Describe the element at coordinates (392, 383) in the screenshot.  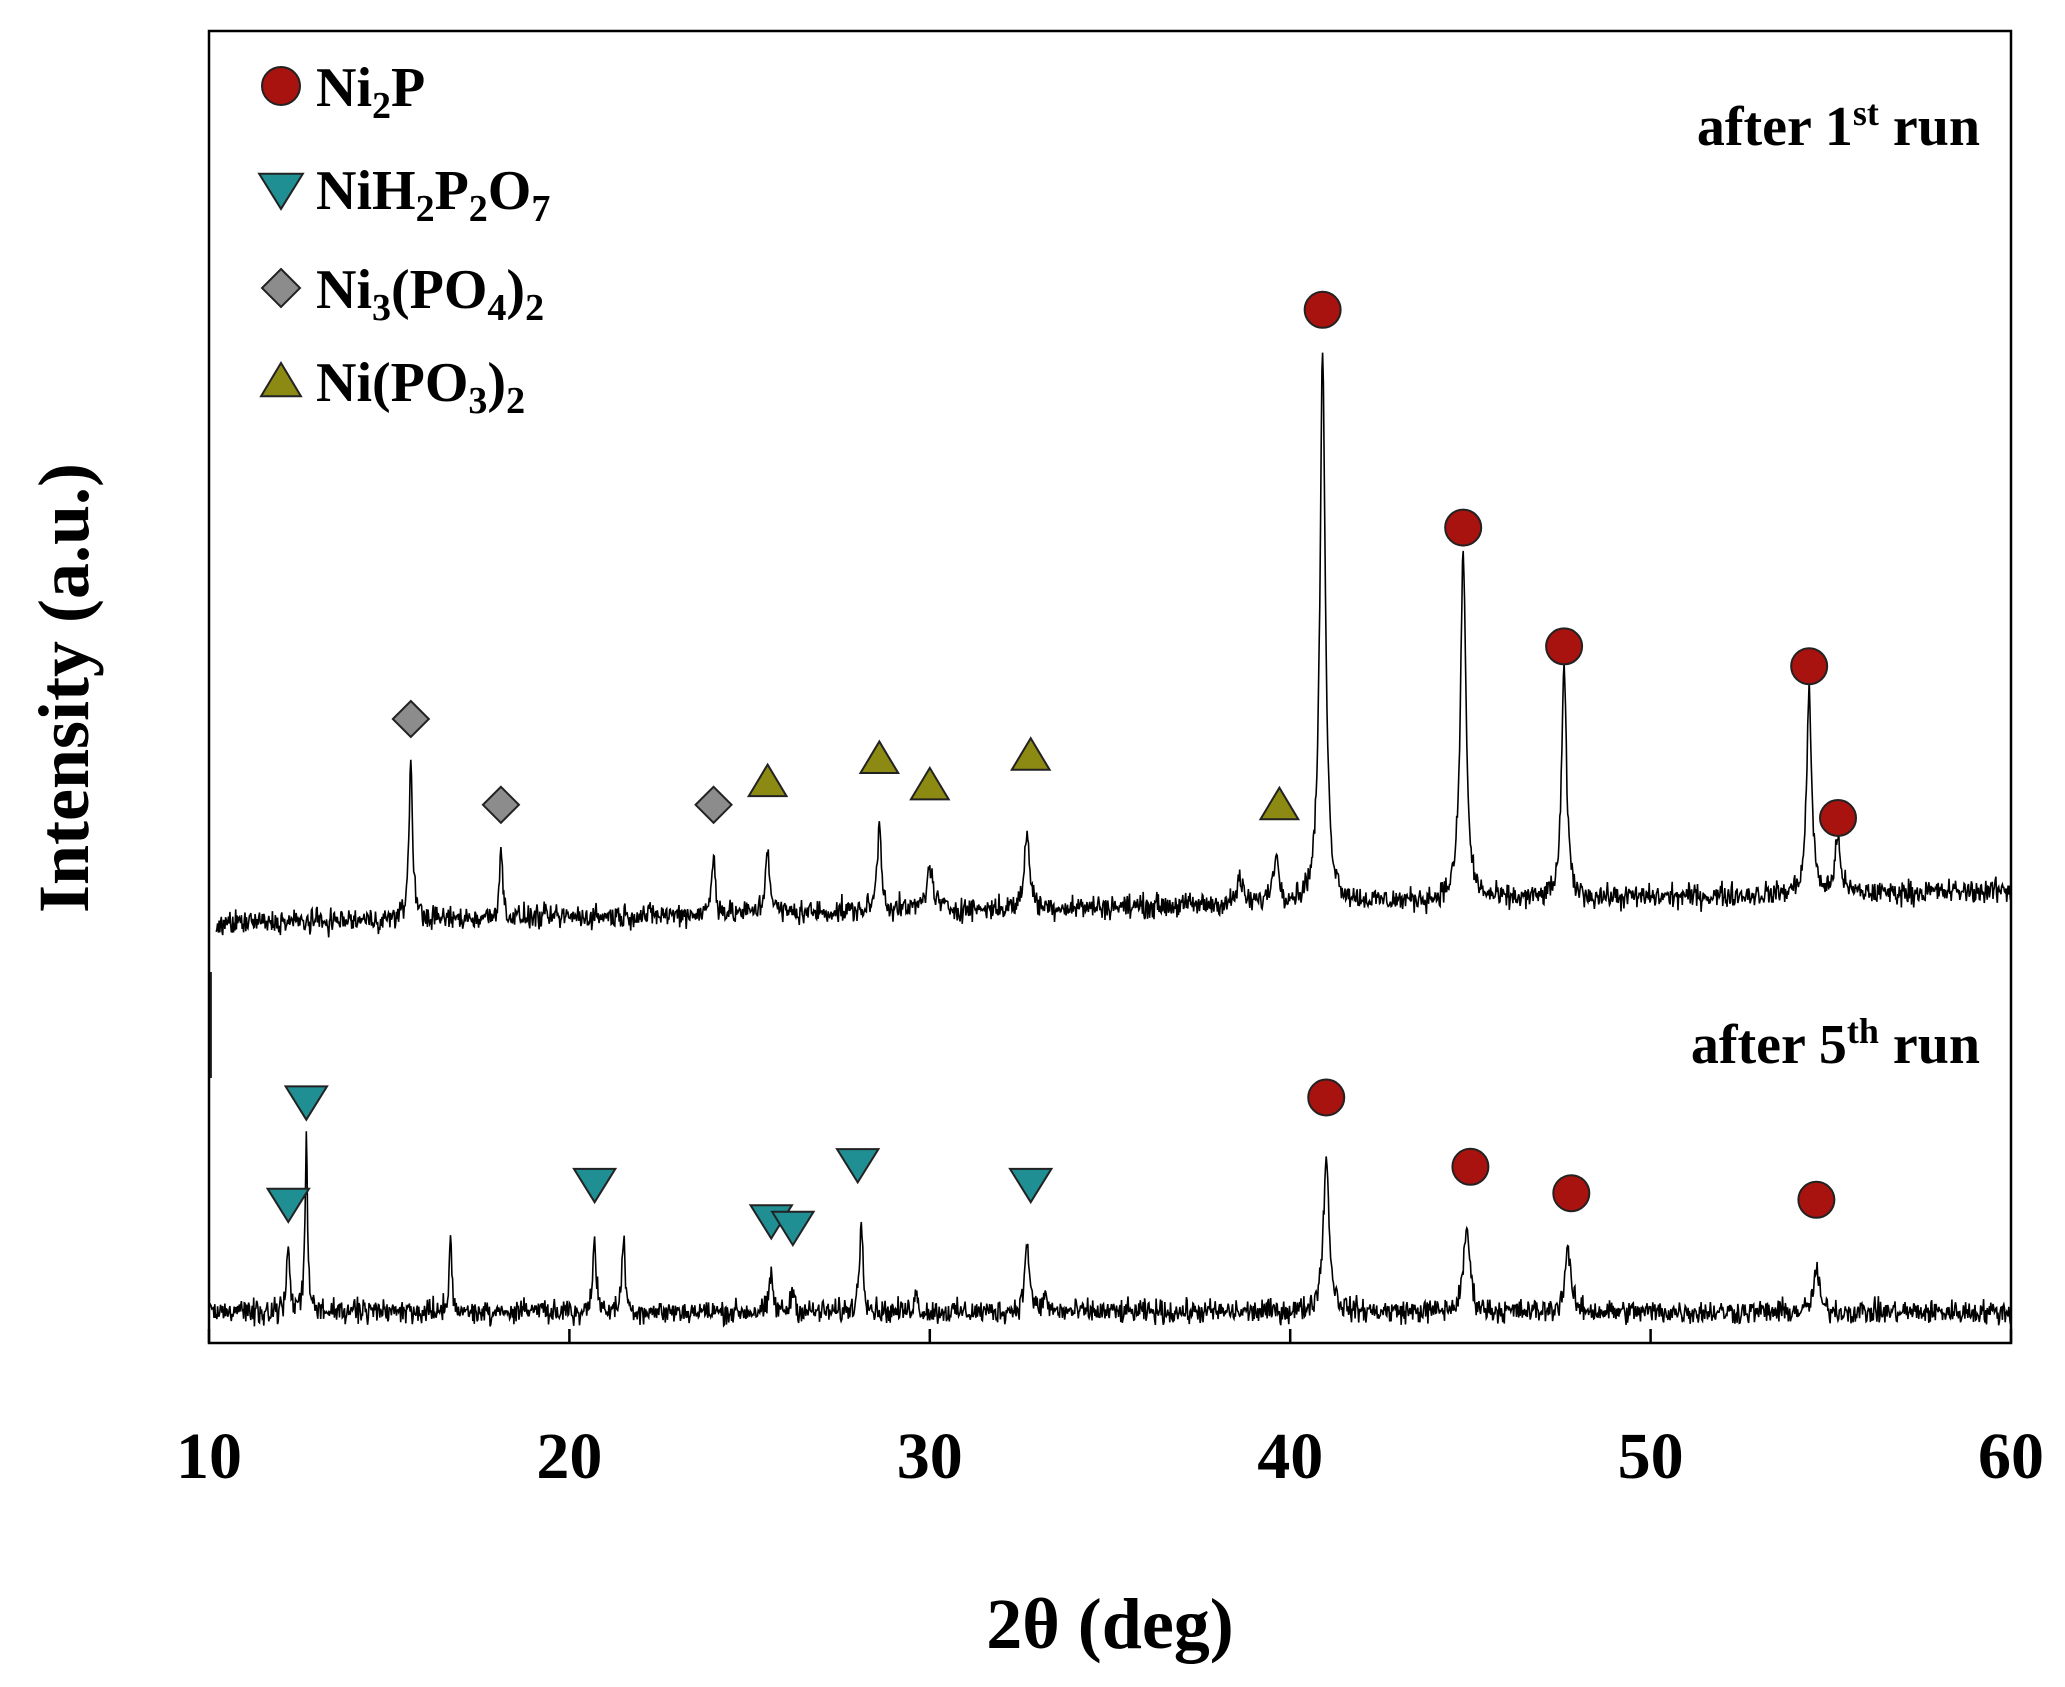
I see `legend-label-text: Ni(PO` at that location.